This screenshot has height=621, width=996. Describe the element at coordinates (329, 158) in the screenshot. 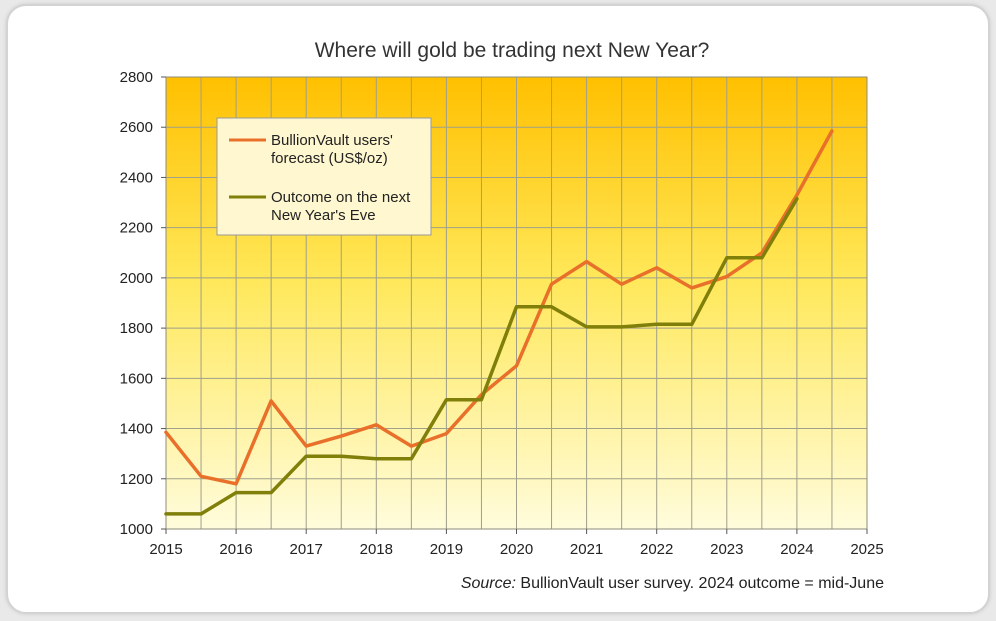

I see `legend-label-forecast-line2: forecast (US$/oz)` at that location.